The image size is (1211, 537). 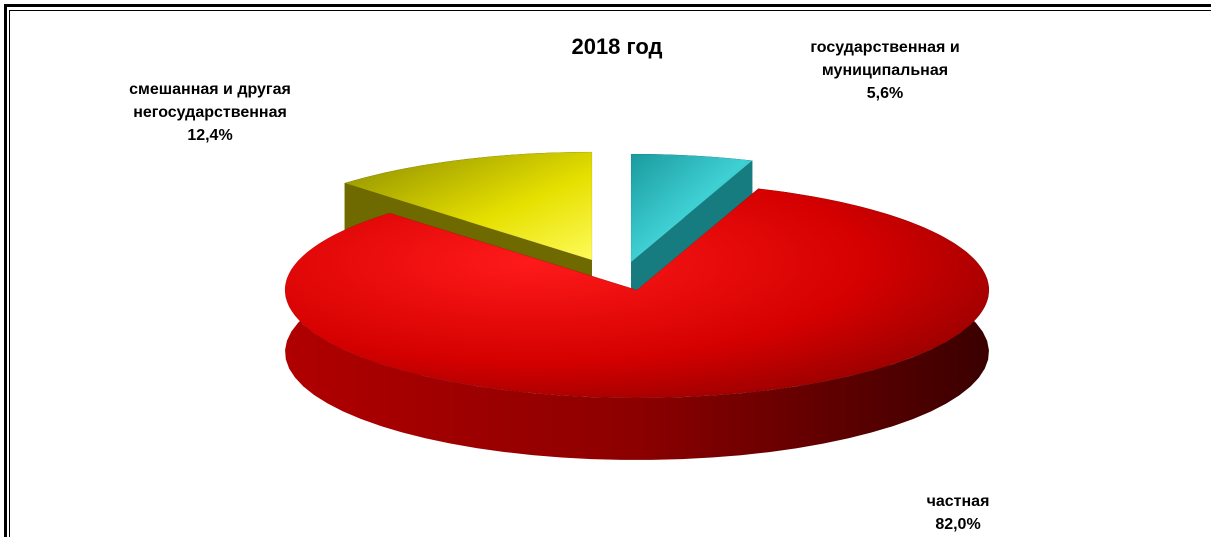 What do you see at coordinates (958, 501) in the screenshot?
I see `slice-name-line: частная` at bounding box center [958, 501].